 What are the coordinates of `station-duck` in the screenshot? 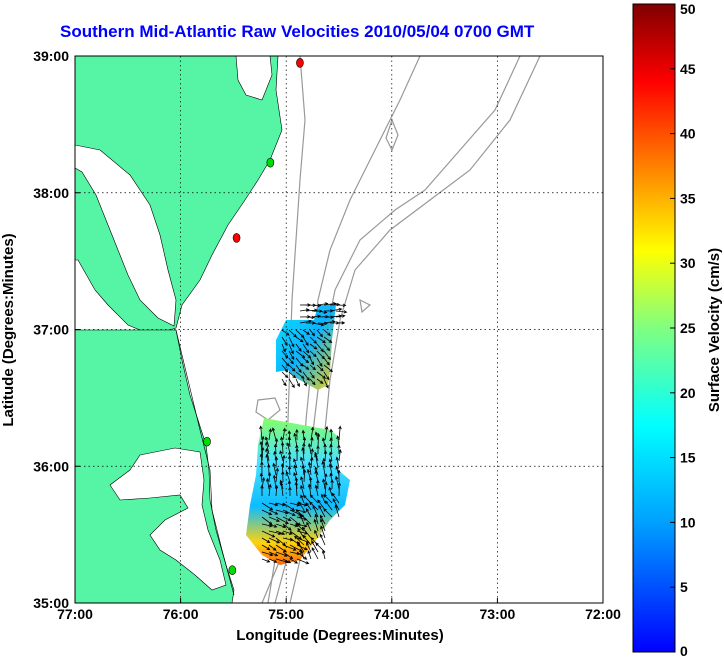 It's located at (207, 441).